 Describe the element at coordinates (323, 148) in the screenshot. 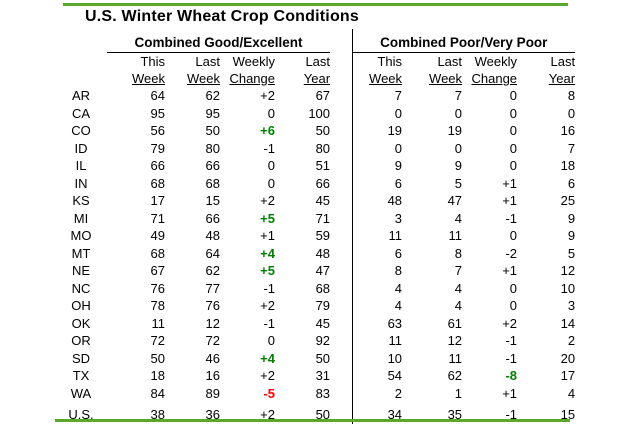

I see `ge-last-year: 80` at that location.